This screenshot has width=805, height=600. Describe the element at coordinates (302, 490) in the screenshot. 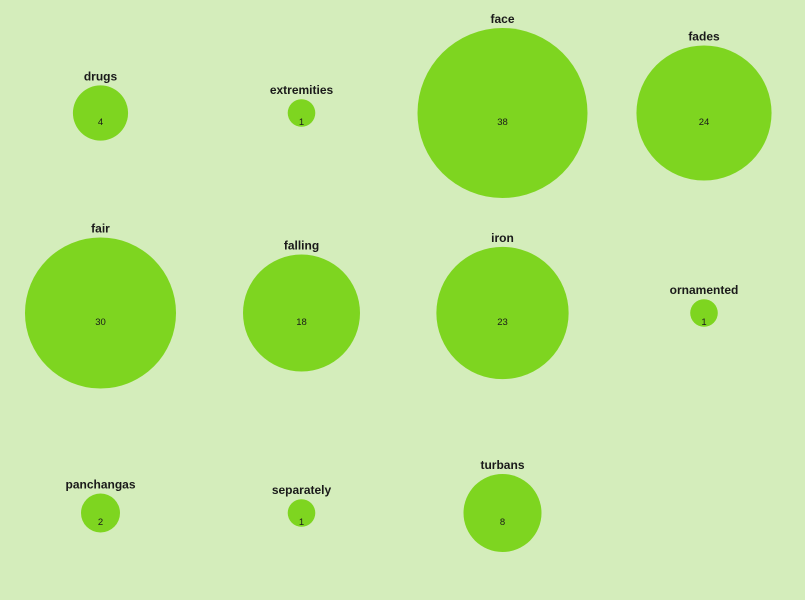

I see `bubble-label: separately` at that location.